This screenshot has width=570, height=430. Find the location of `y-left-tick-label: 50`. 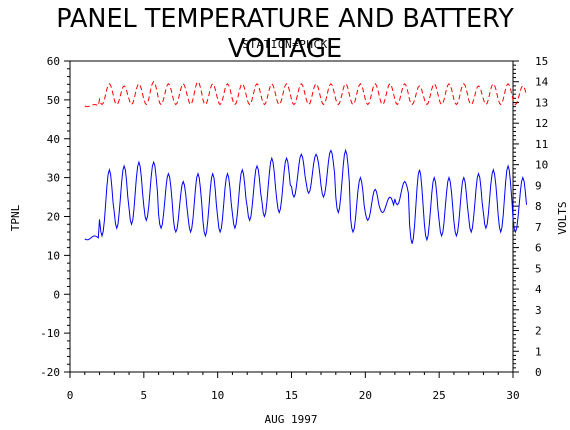

y-left-tick-label: 50 is located at coordinates (53, 100).